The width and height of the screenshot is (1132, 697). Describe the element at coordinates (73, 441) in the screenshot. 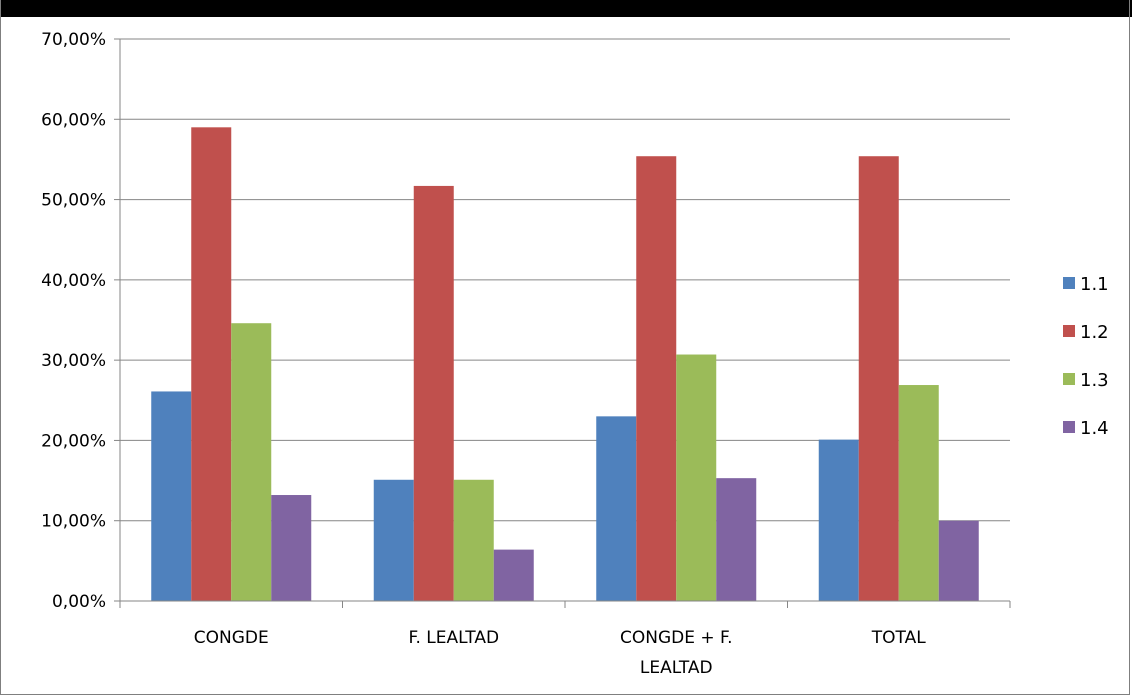

I see `y-tick-label: 20,00%` at that location.